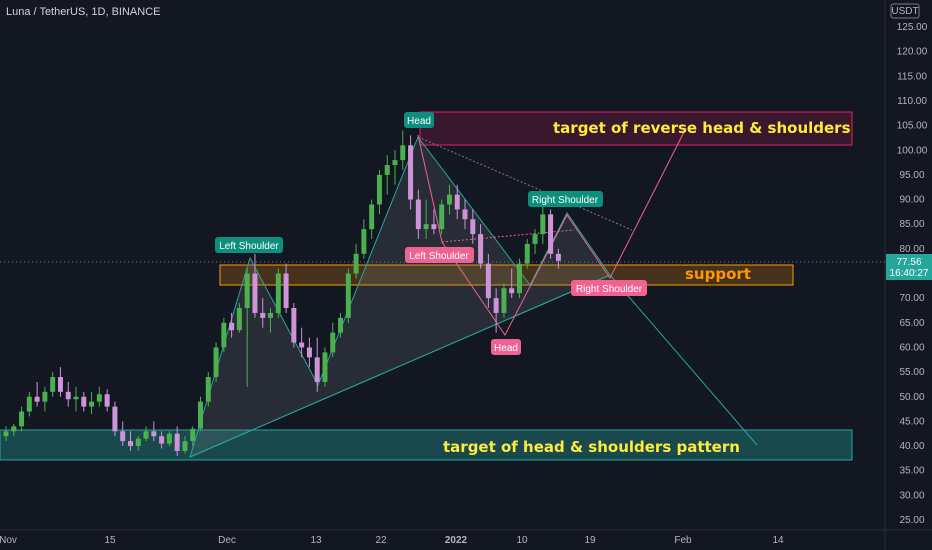 The width and height of the screenshot is (932, 550). Describe the element at coordinates (912, 52) in the screenshot. I see `y-tick-label: 120.00` at that location.